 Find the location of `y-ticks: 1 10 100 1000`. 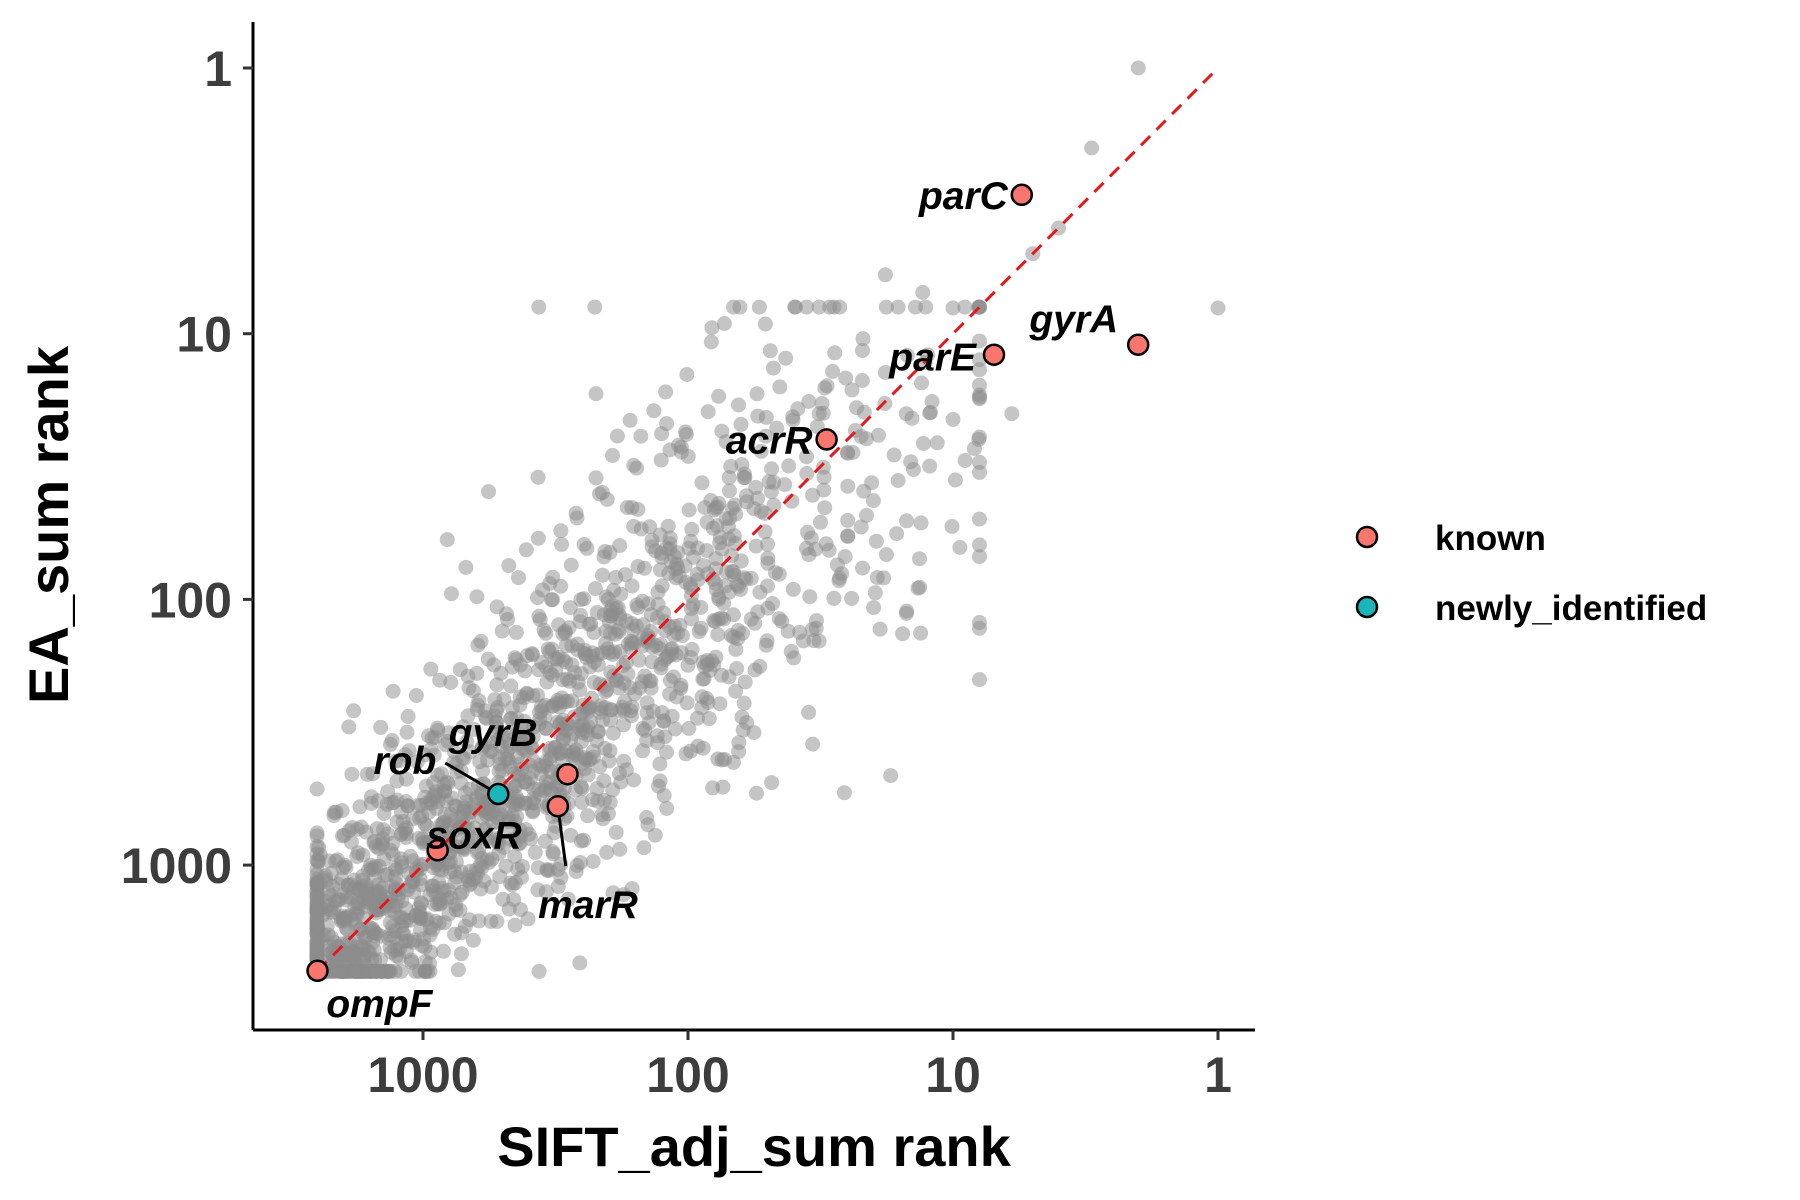

y-ticks: 1 10 100 1000 is located at coordinates (187, 467).